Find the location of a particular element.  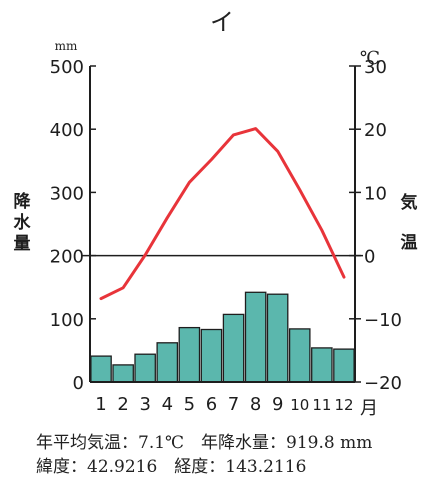

precipitation-bars is located at coordinates (222, 337).